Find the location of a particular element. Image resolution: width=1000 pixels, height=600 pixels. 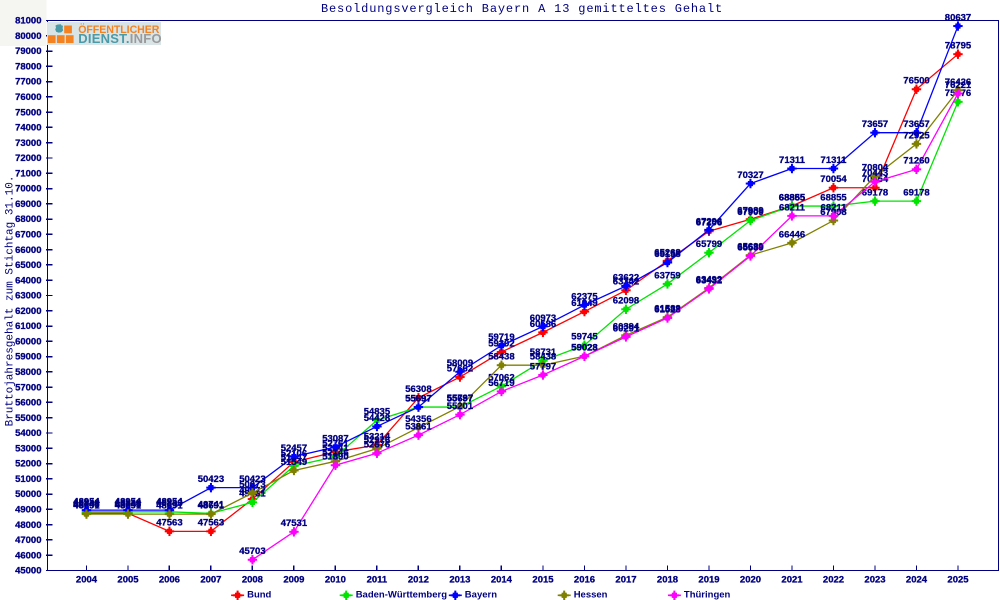

svg-text: 71260 is located at coordinates (916, 161).